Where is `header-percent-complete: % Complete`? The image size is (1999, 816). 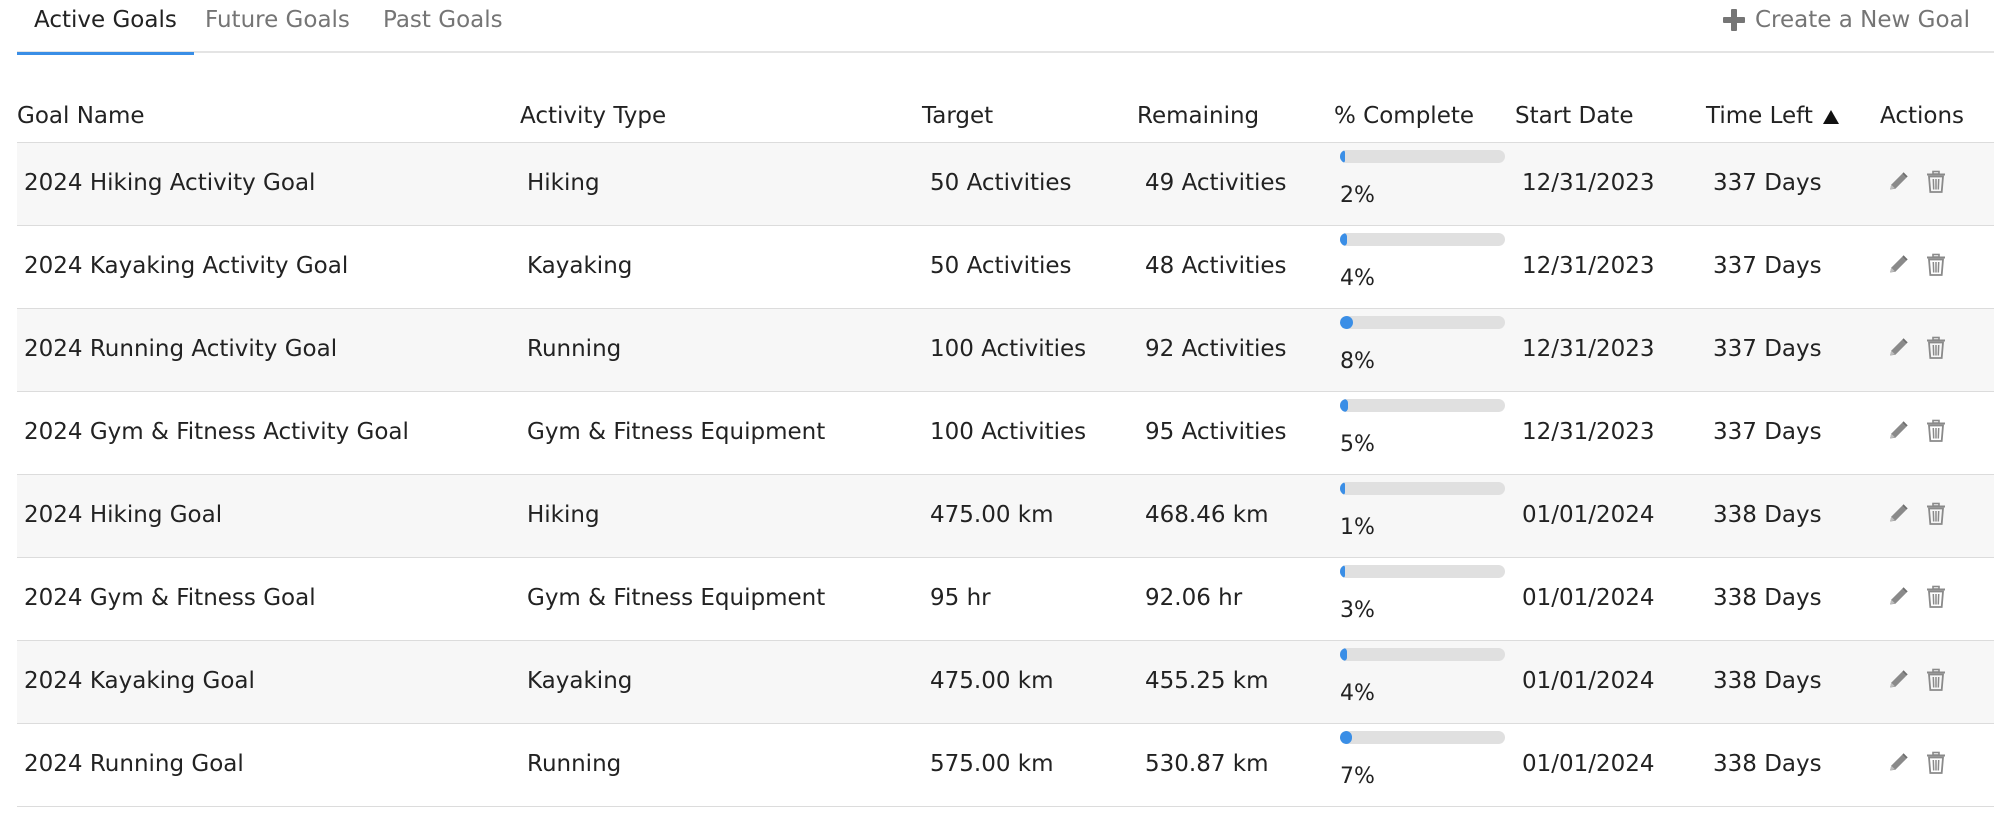
header-percent-complete: % Complete is located at coordinates (1404, 116).